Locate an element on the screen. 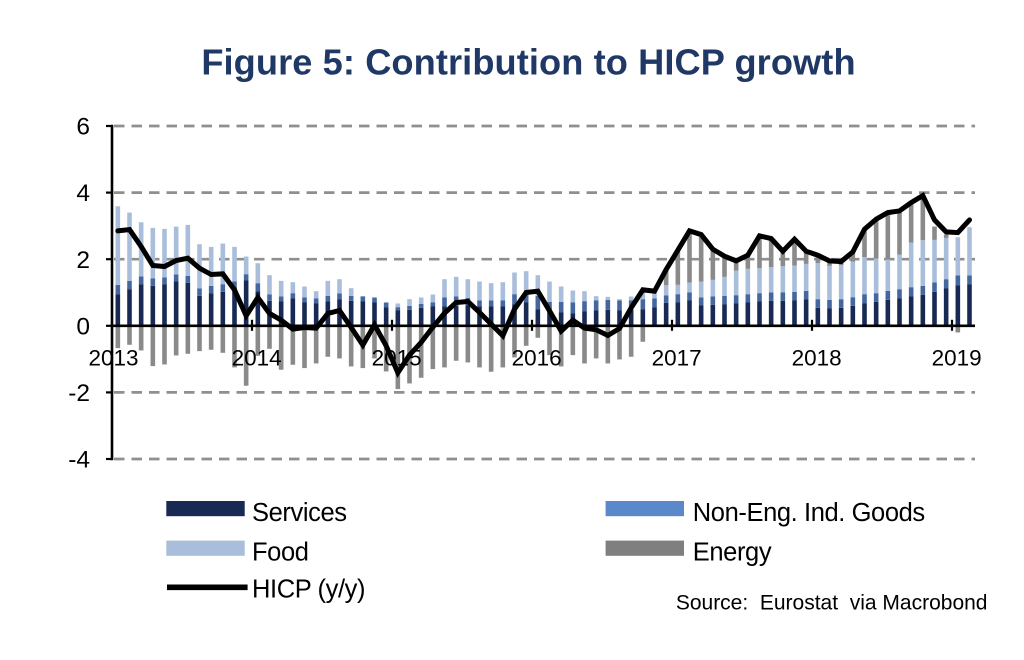 This screenshot has height=660, width=1024. svg-text: 2014 is located at coordinates (257, 358).